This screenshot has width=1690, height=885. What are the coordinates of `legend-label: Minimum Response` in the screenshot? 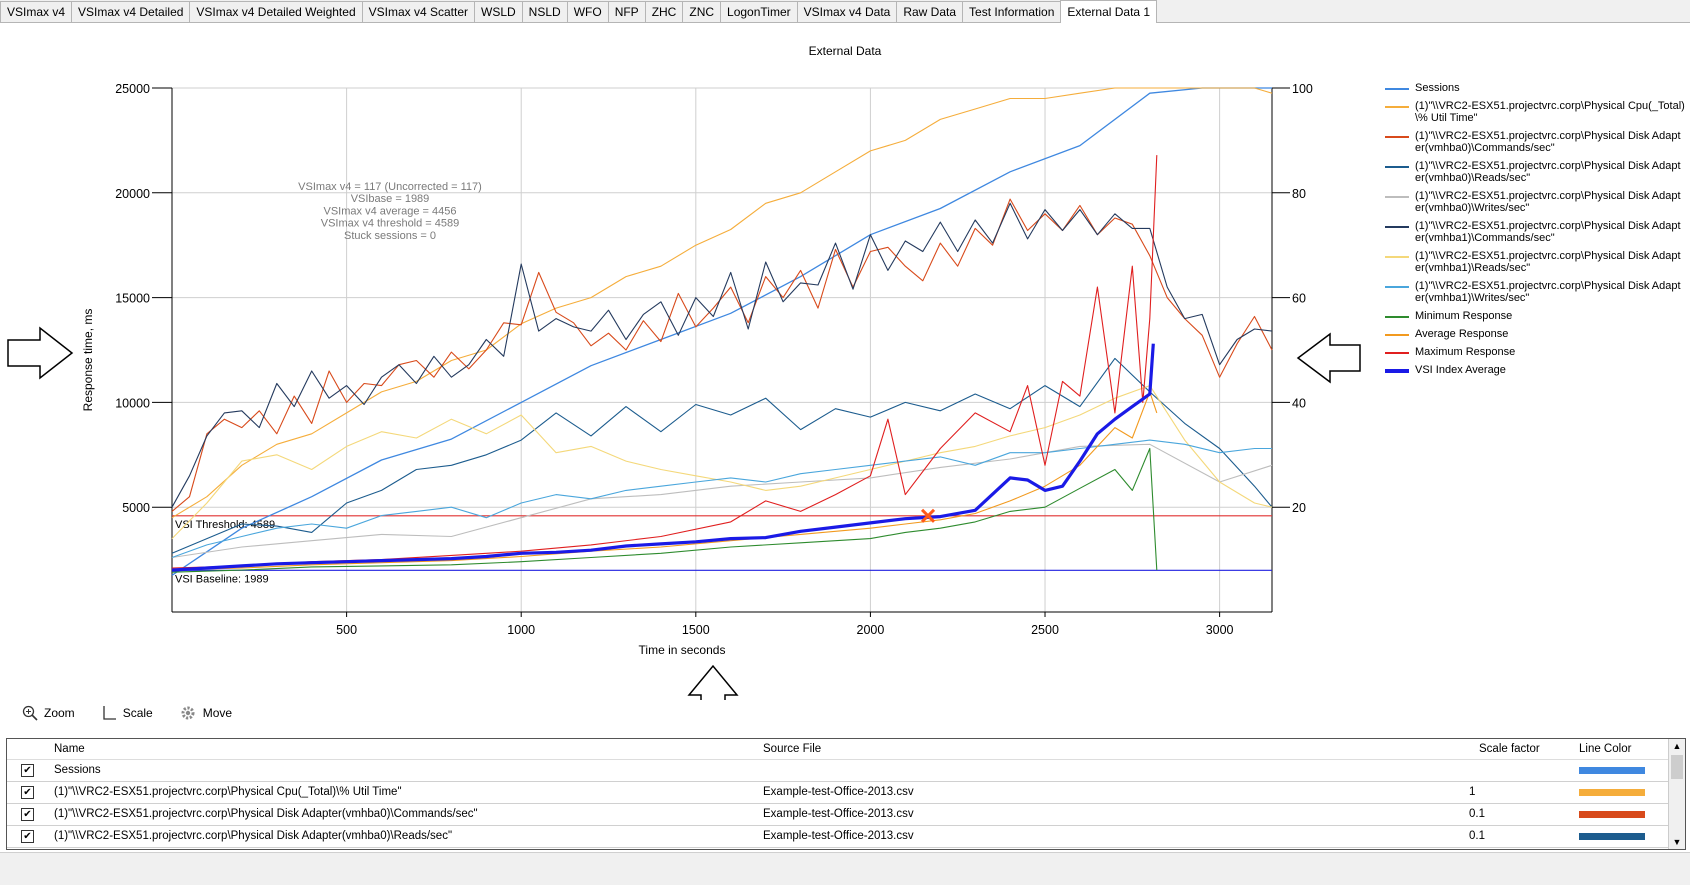 It's located at (1464, 316).